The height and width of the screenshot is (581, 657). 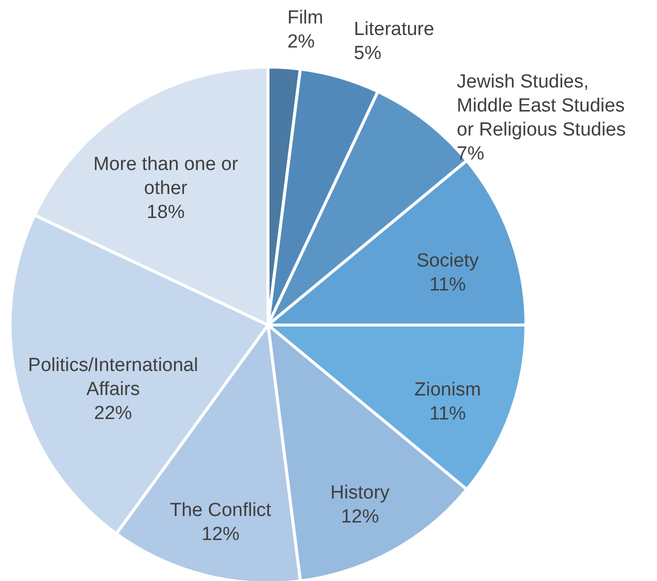 What do you see at coordinates (113, 377) in the screenshot?
I see `slice-label: Politics/International Affairs` at bounding box center [113, 377].